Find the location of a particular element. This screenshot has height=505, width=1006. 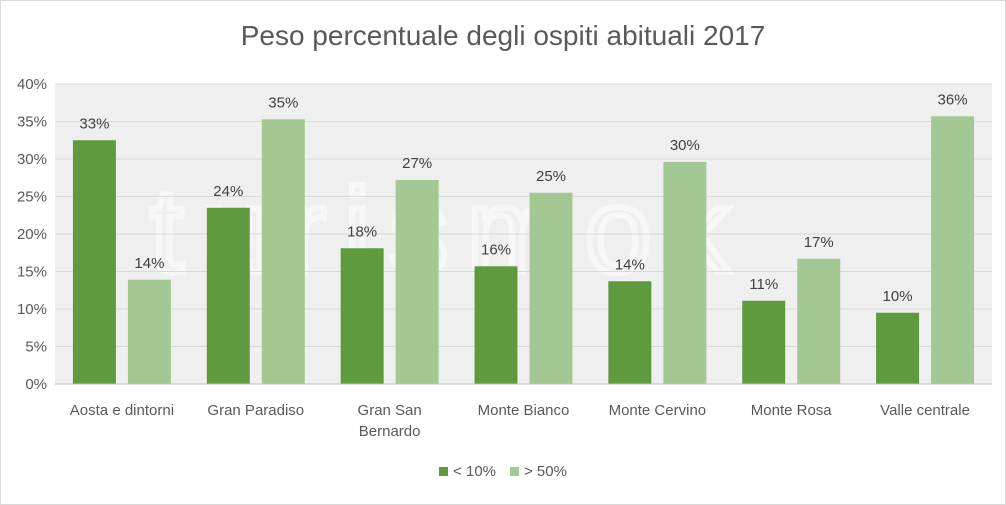

y-tick-label: 30% is located at coordinates (32, 159).